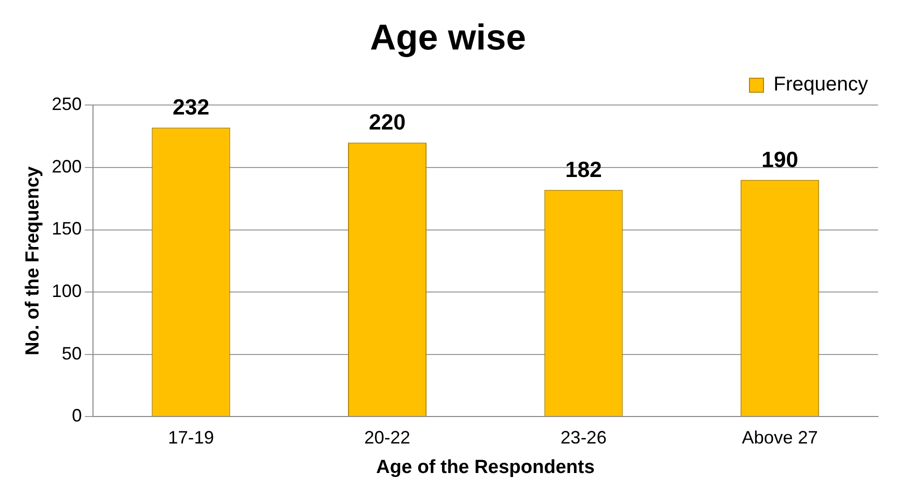  I want to click on y-tick-label: 150, so click(67, 228).